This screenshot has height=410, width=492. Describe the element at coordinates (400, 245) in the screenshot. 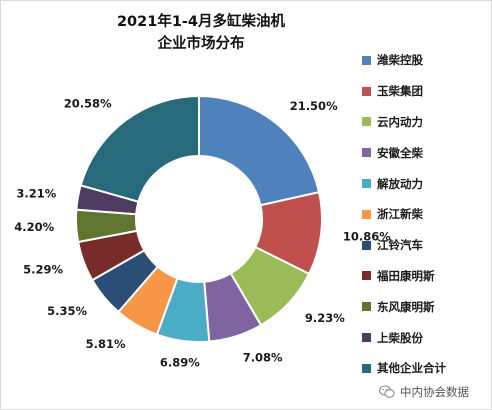

I see `legend-label: 江铃汽车` at that location.